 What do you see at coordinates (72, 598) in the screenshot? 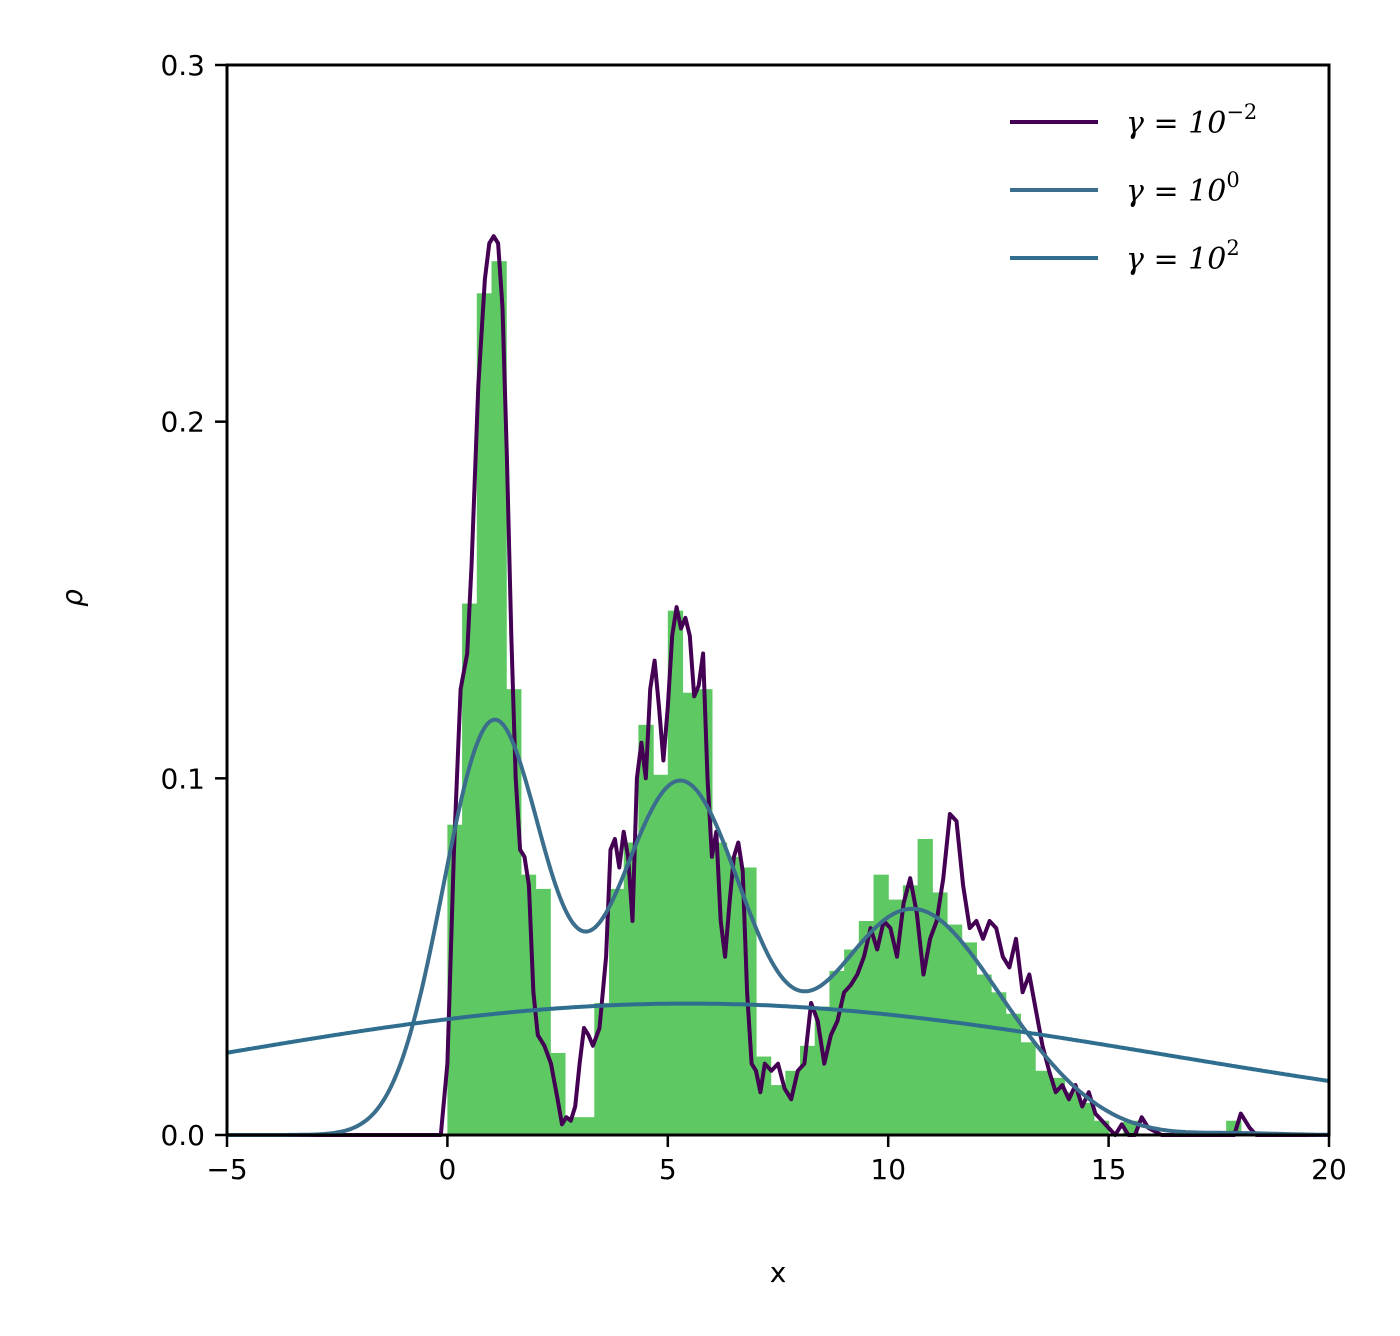
I see `y-axis-label: ρ` at bounding box center [72, 598].